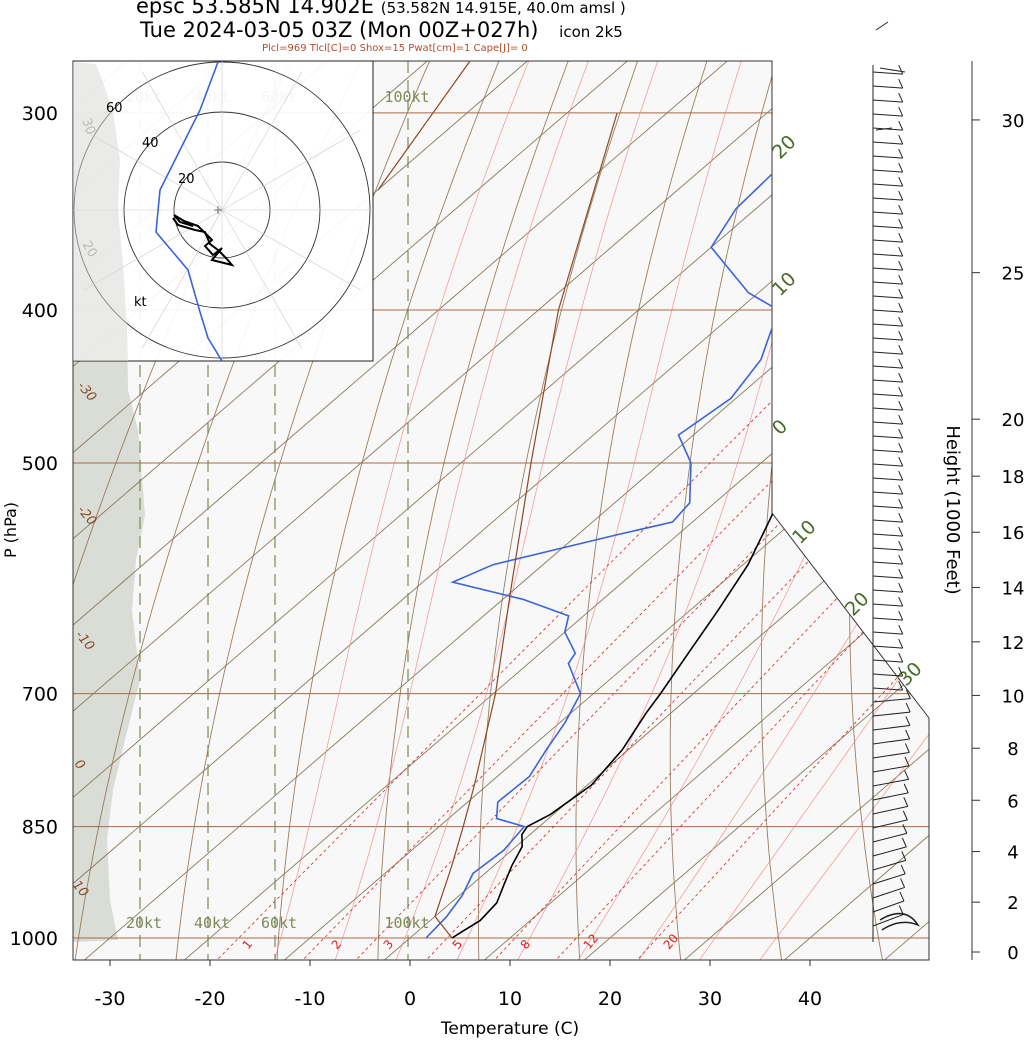 Image resolution: width=1026 pixels, height=1044 pixels. I want to click on station-title: epsc 53.585N 14.902E, so click(255, 9).